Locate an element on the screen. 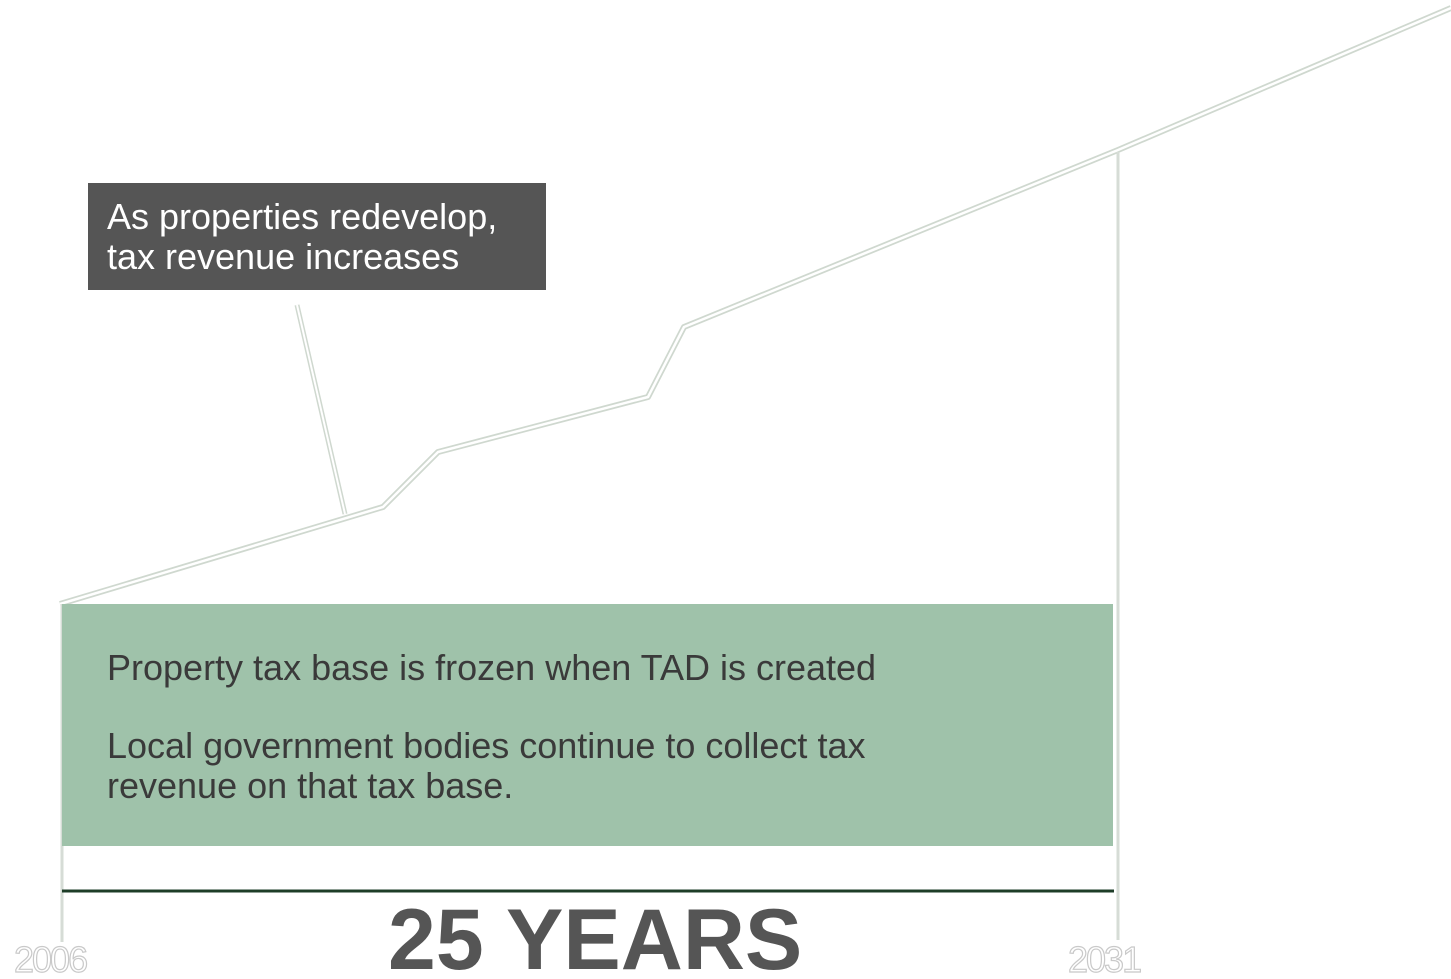  base-box-text-2-line-2: revenue on that tax base. is located at coordinates (310, 785).